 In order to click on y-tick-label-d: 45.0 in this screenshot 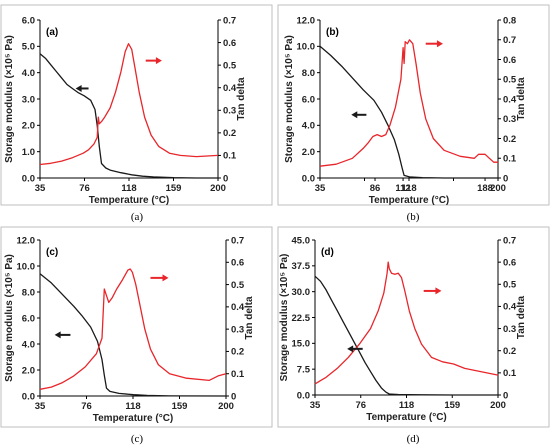, I will do `click(301, 240)`.